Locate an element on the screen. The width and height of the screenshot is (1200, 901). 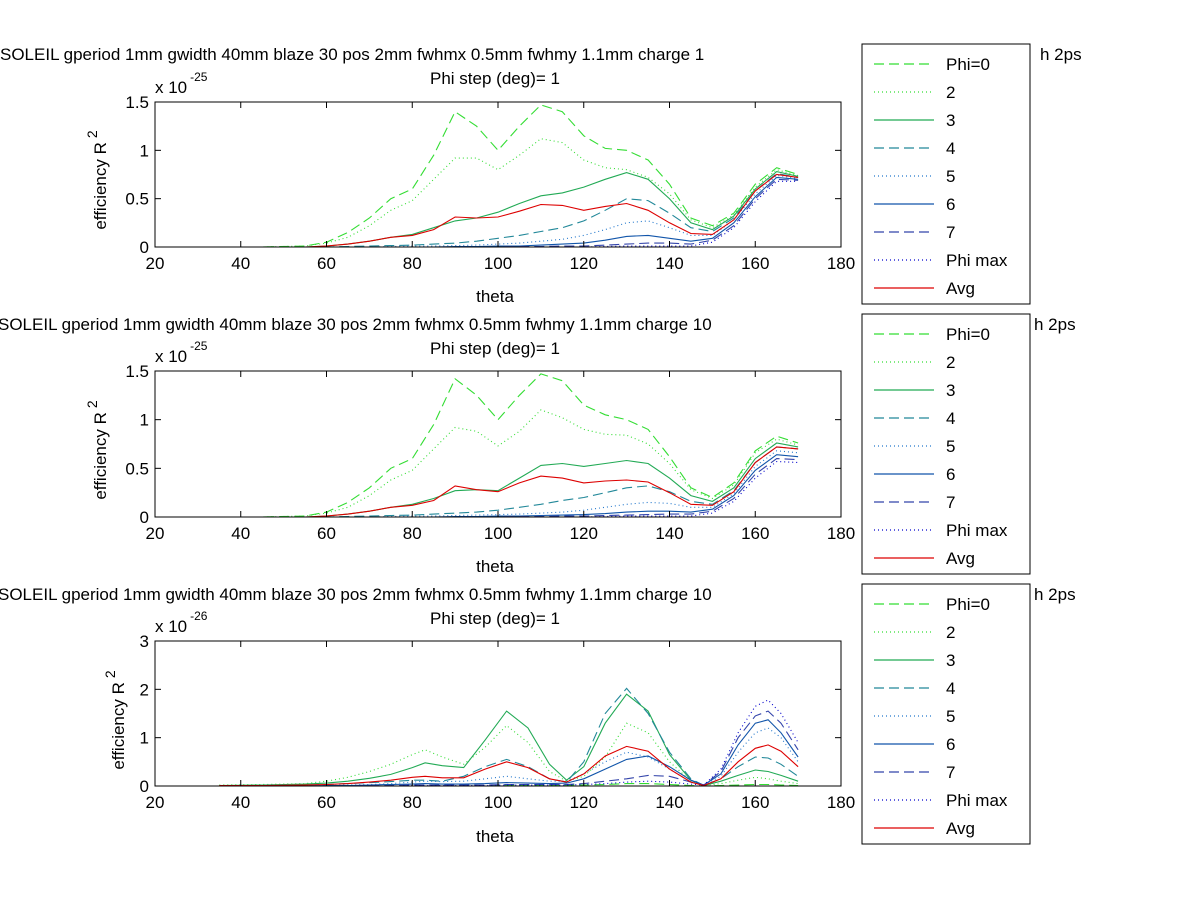
panel-1-exponent-power: -25 is located at coordinates (199, 77).